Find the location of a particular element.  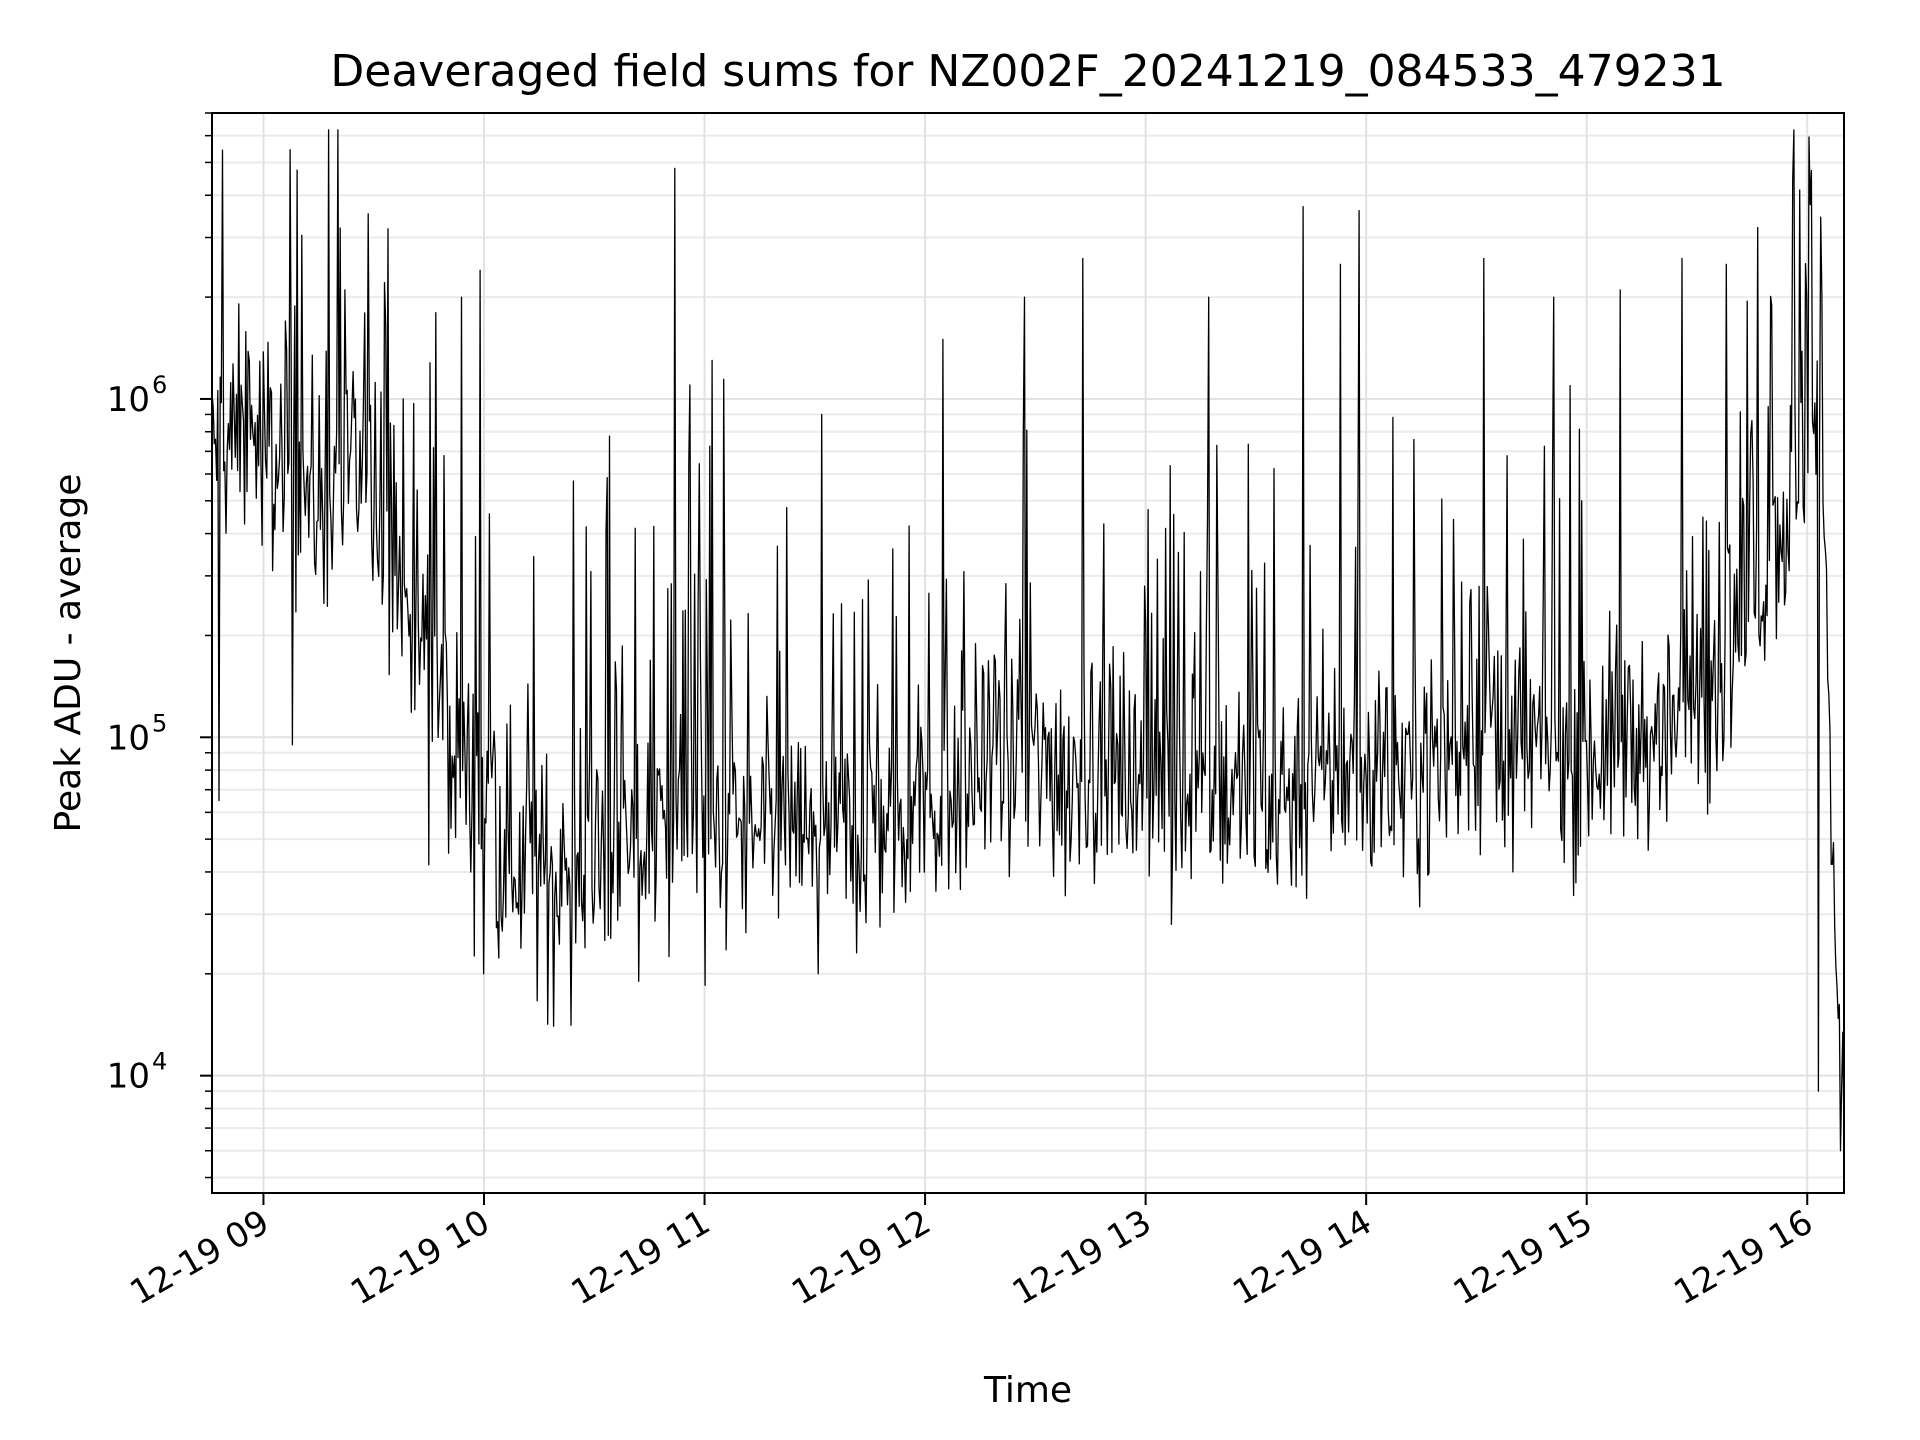

y-tick-exponent: 5 is located at coordinates (159, 723).